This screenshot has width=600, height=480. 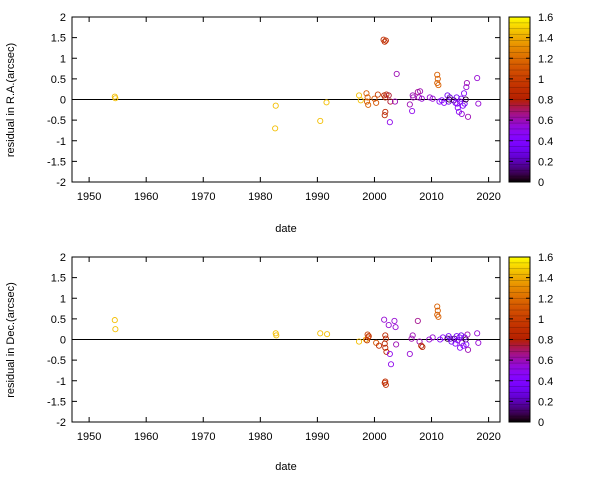 What do you see at coordinates (89, 197) in the screenshot?
I see `x-tick-label: 1950` at bounding box center [89, 197].